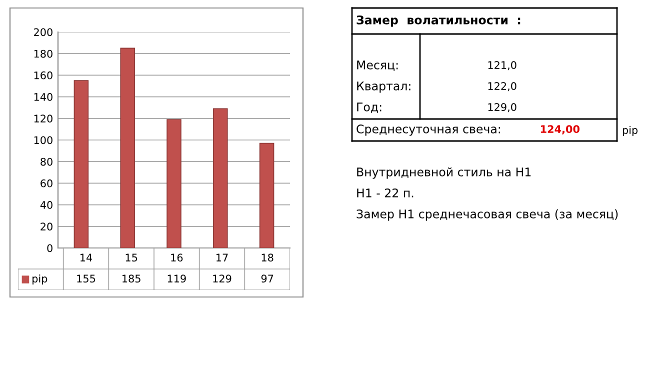 Image resolution: width=665 pixels, height=379 pixels. I want to click on x-tick-label: 16, so click(177, 258).